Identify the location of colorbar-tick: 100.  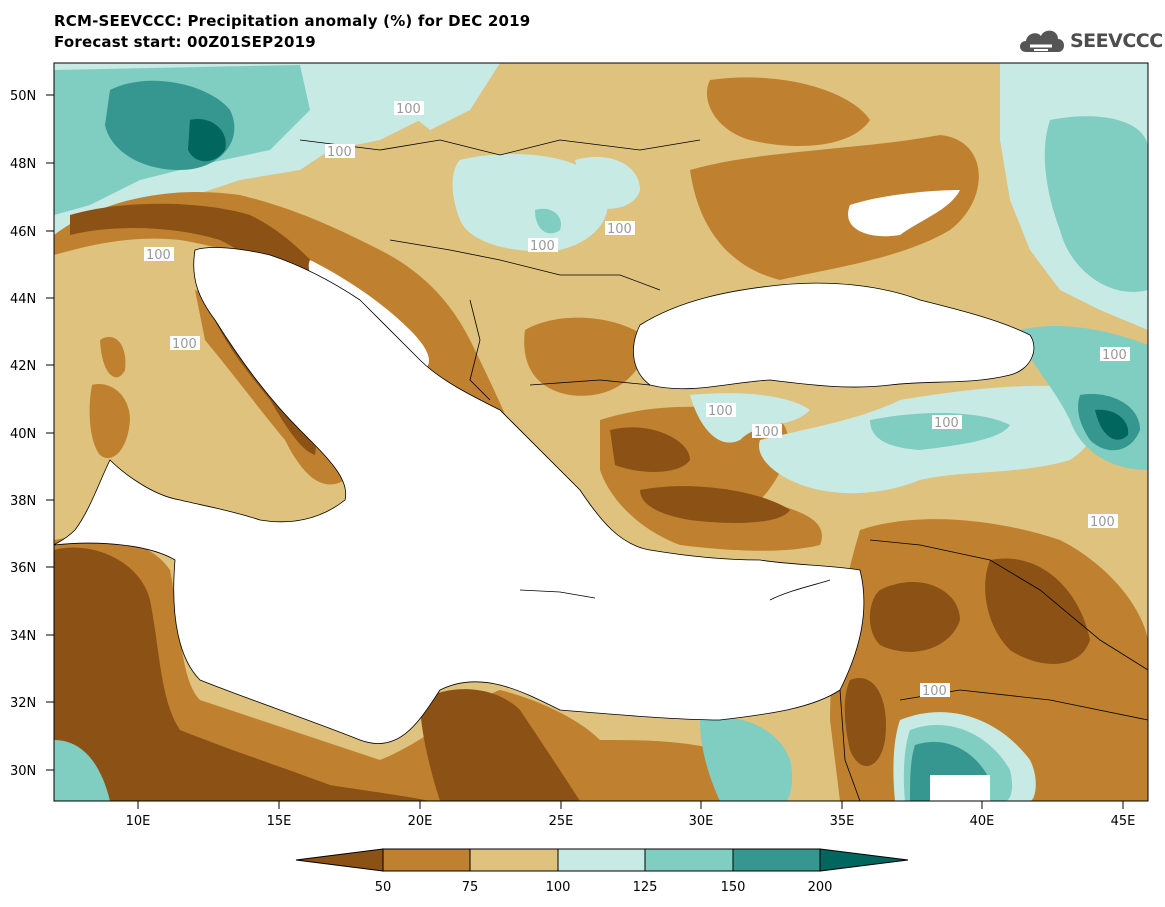
(558, 887).